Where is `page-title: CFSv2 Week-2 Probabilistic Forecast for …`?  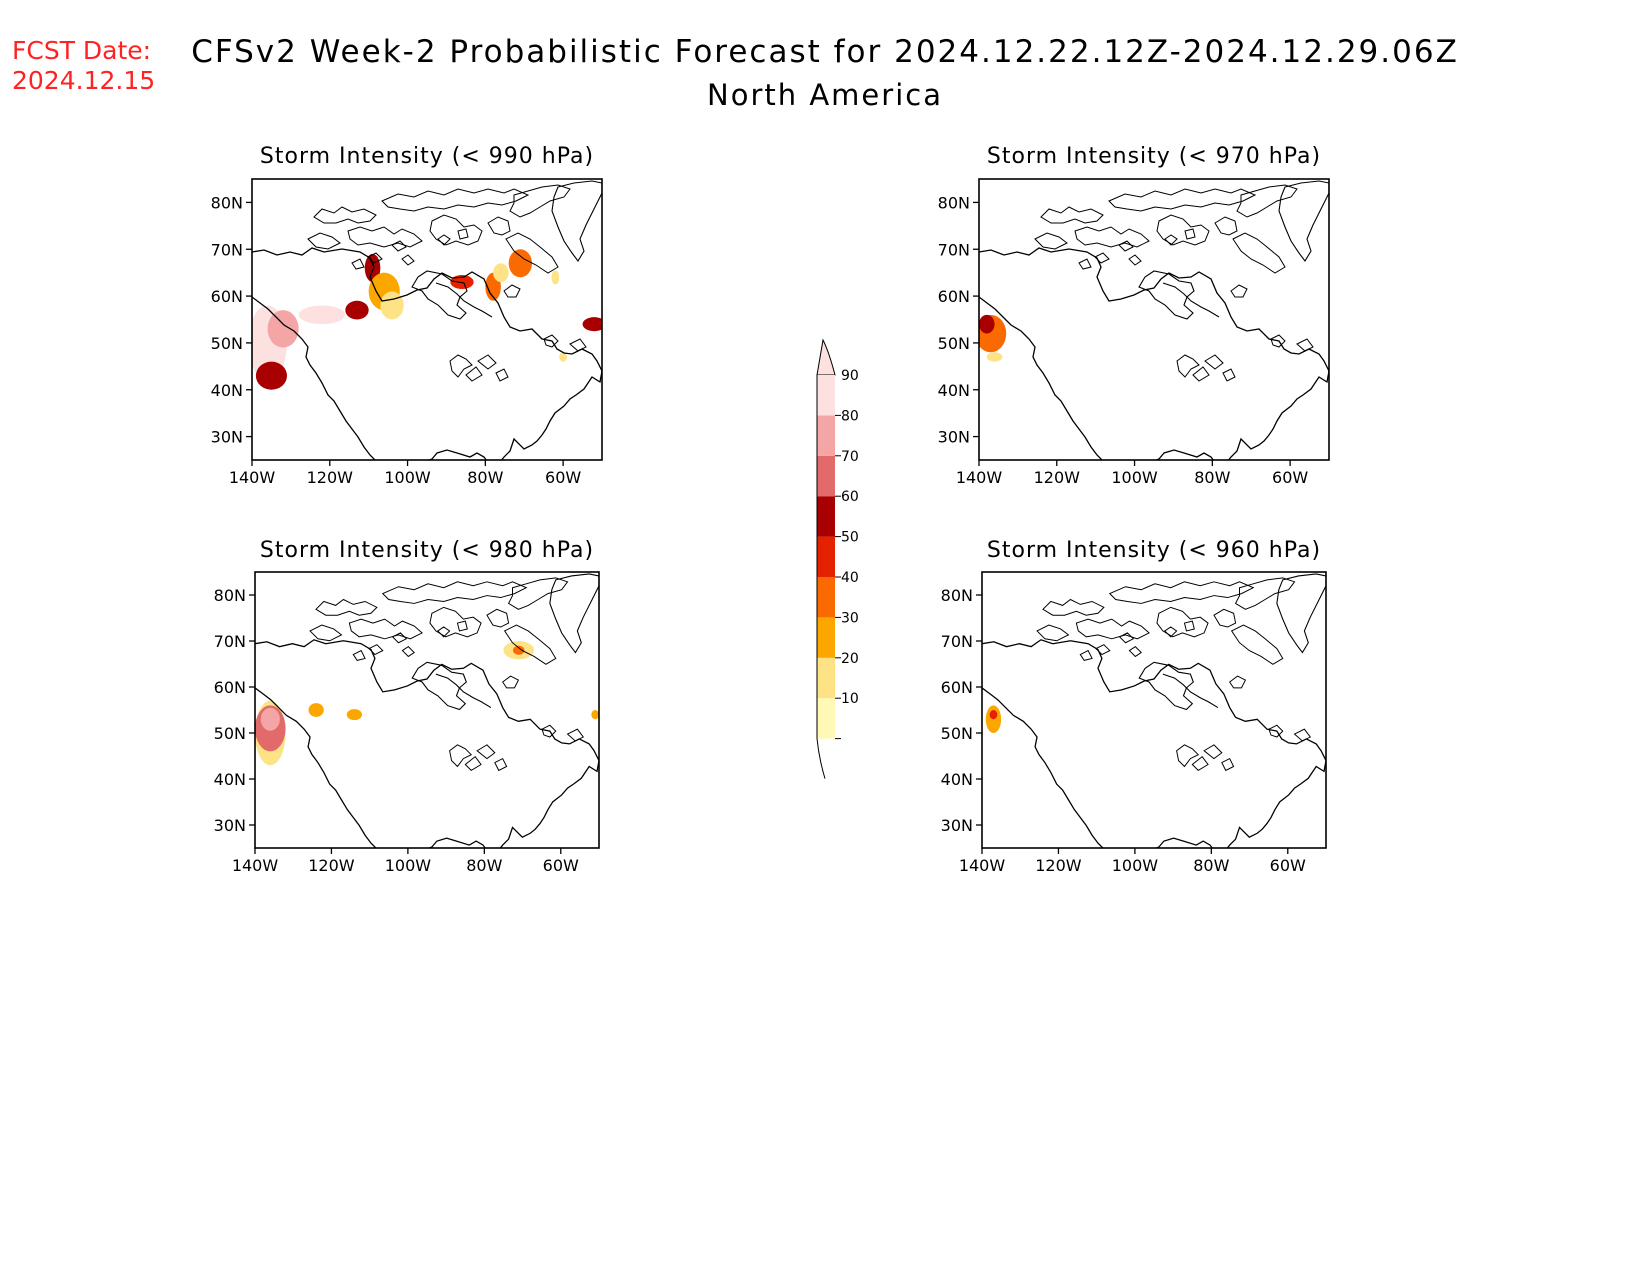 page-title: CFSv2 Week-2 Probabilistic Forecast for … is located at coordinates (825, 52).